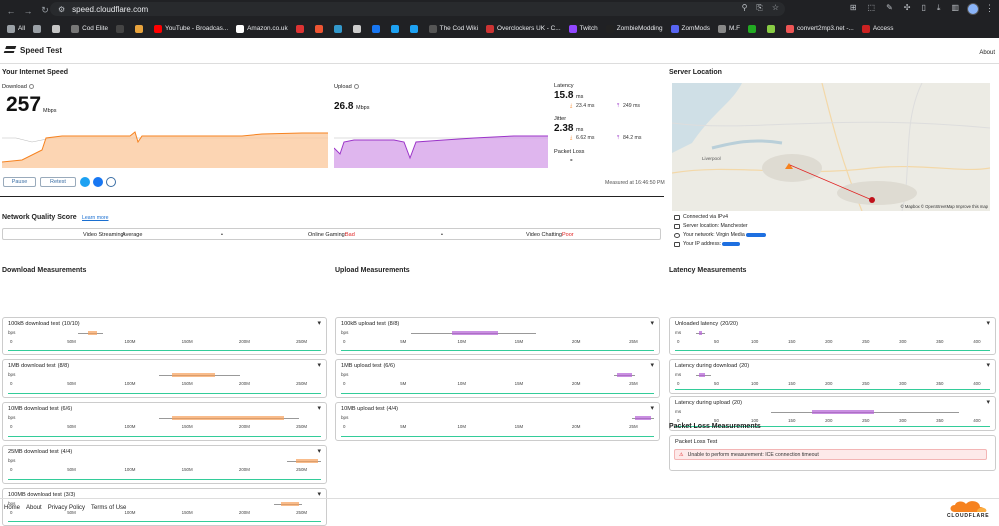 This screenshot has height=526, width=999. What do you see at coordinates (66, 508) in the screenshot?
I see `footer-privacy-link: Privacy Policy` at bounding box center [66, 508].